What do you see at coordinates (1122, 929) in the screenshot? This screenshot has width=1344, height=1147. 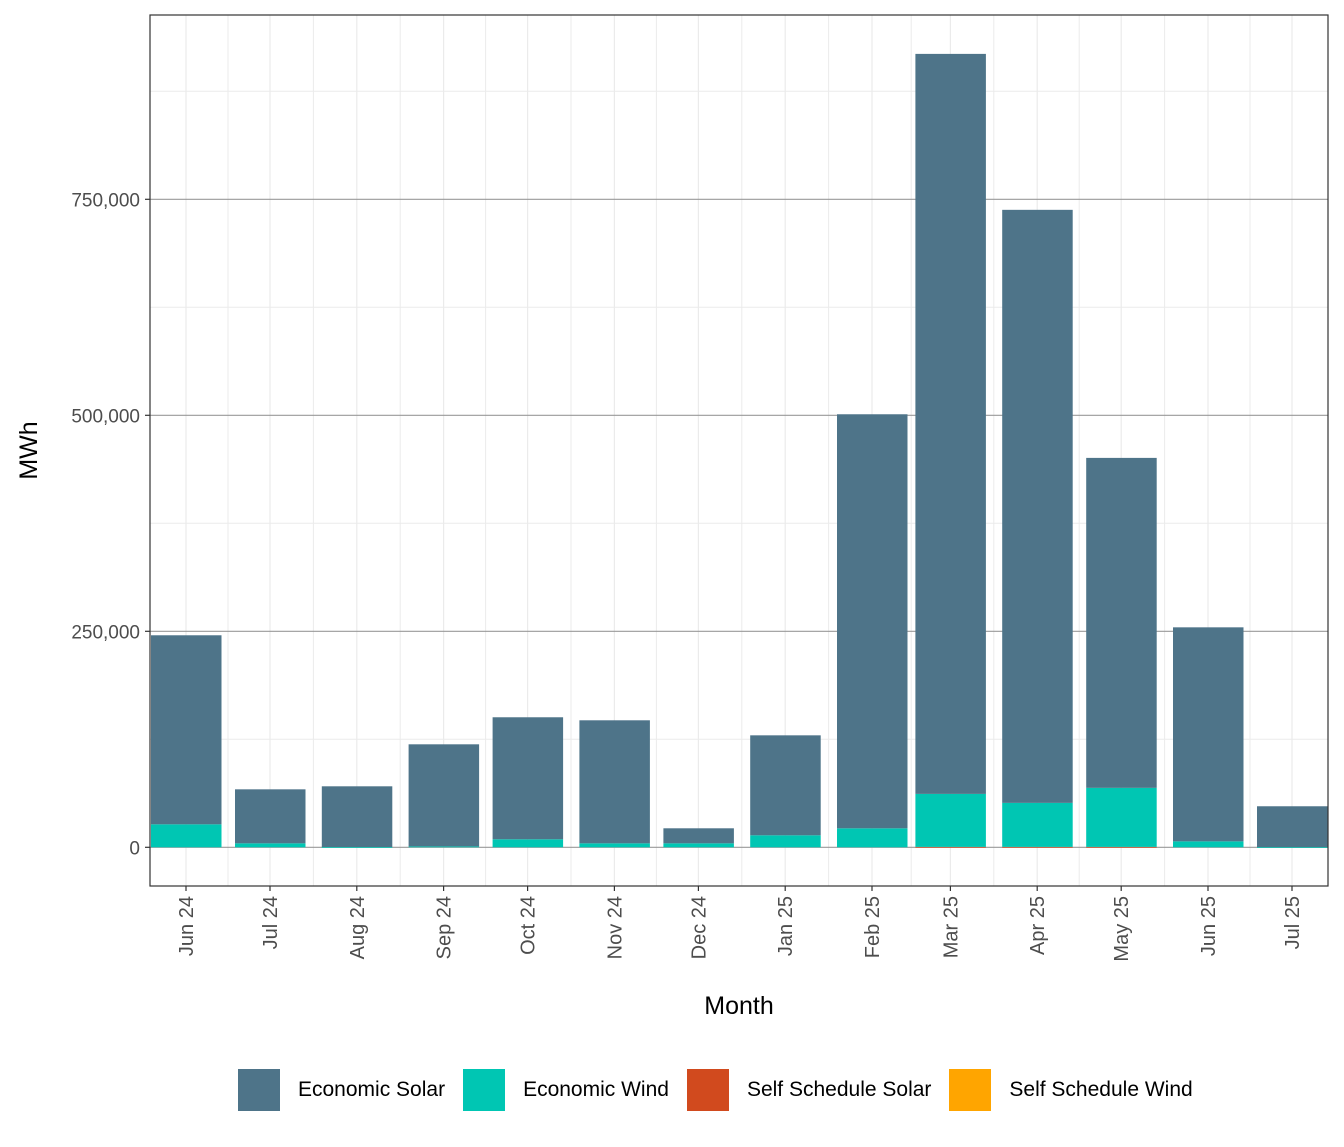 I see `x-tick-label: May 25` at bounding box center [1122, 929].